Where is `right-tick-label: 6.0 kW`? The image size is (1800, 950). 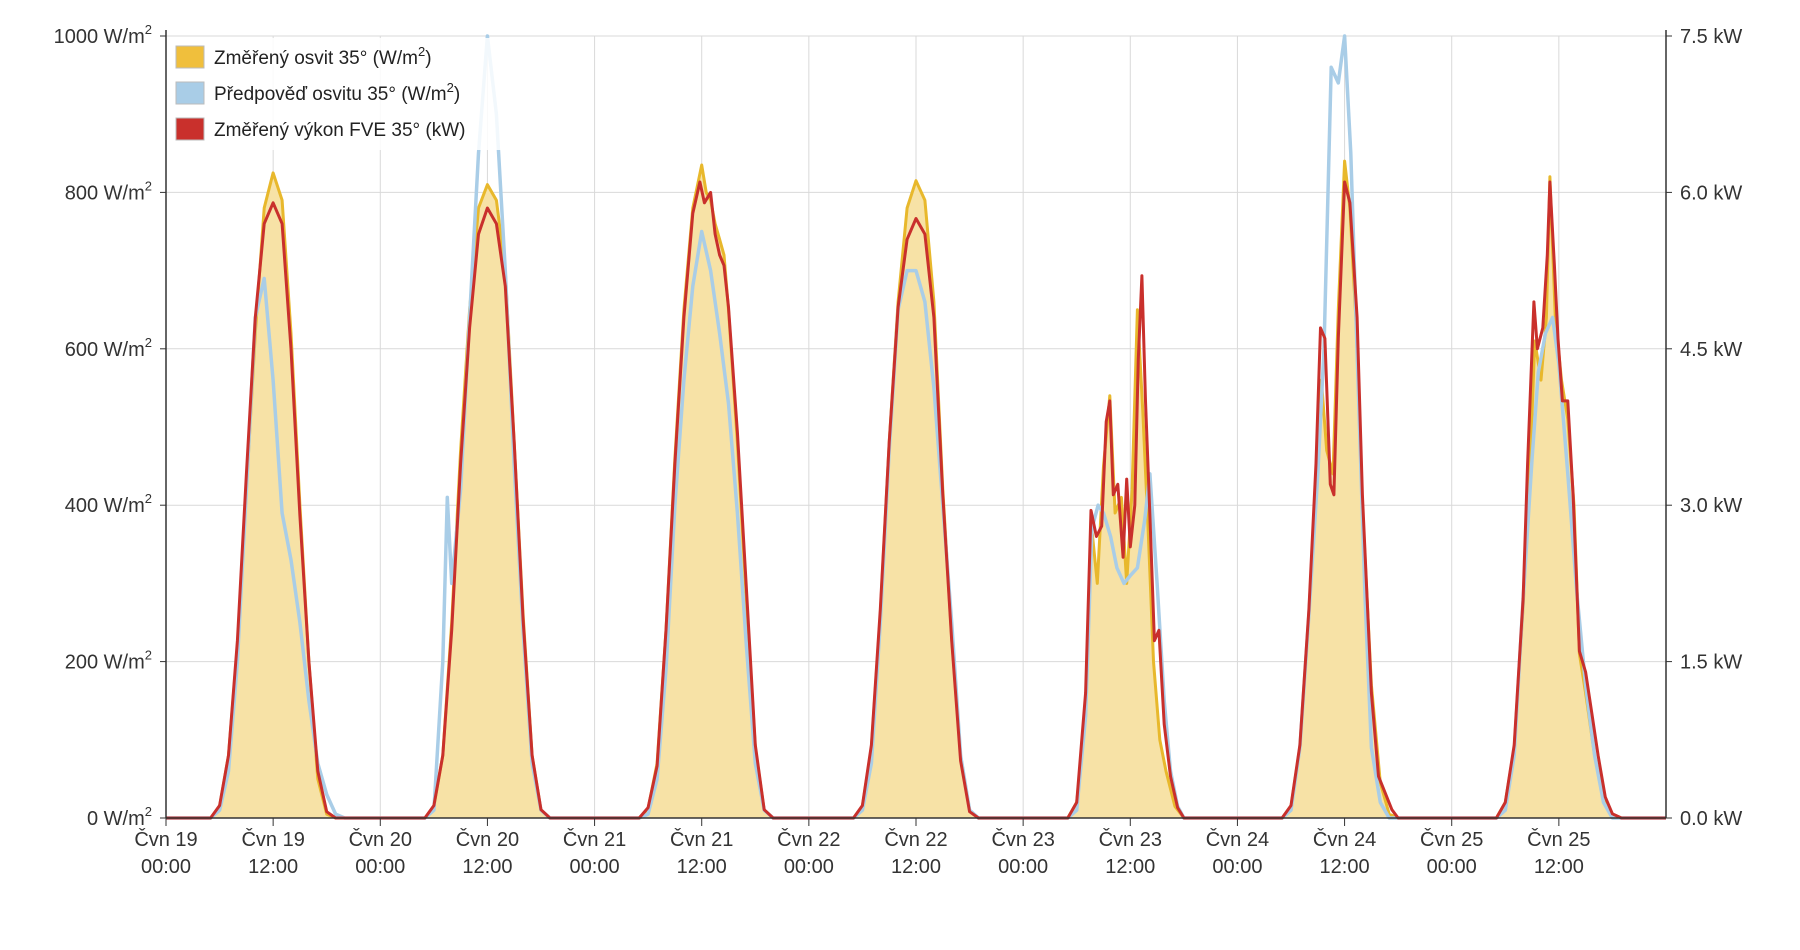
right-tick-label: 6.0 kW is located at coordinates (1711, 193).